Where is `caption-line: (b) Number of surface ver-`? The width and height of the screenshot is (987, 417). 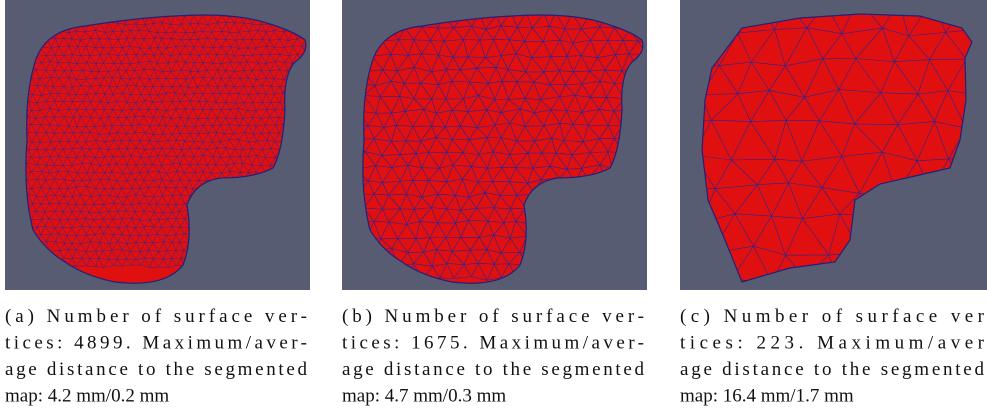
caption-line: (b) Number of surface ver- is located at coordinates (493, 316).